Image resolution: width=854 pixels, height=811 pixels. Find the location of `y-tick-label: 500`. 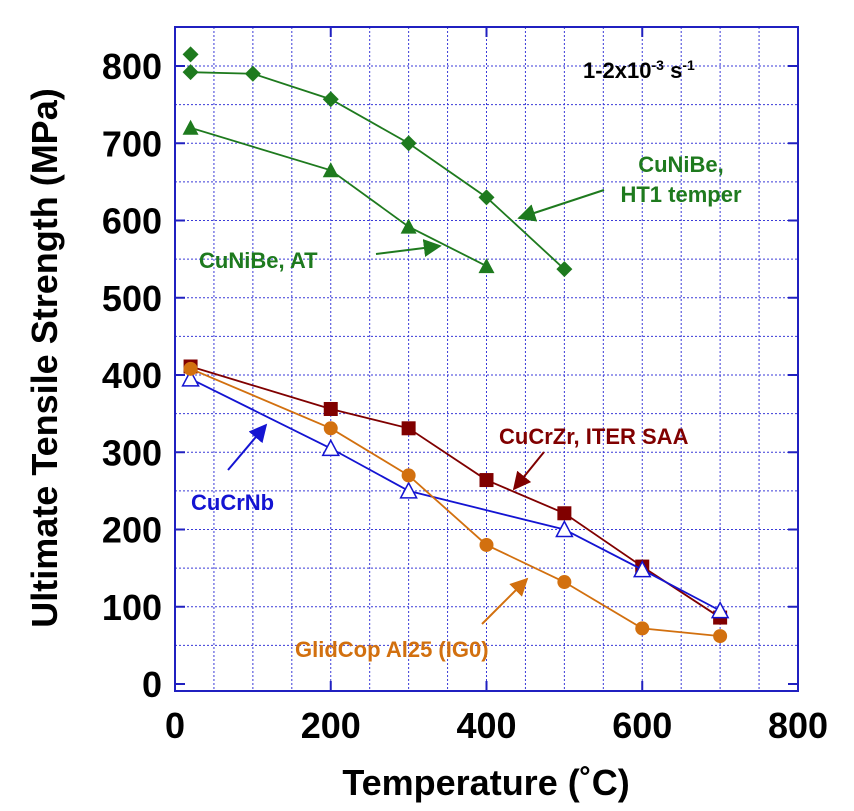

y-tick-label: 500 is located at coordinates (132, 298).